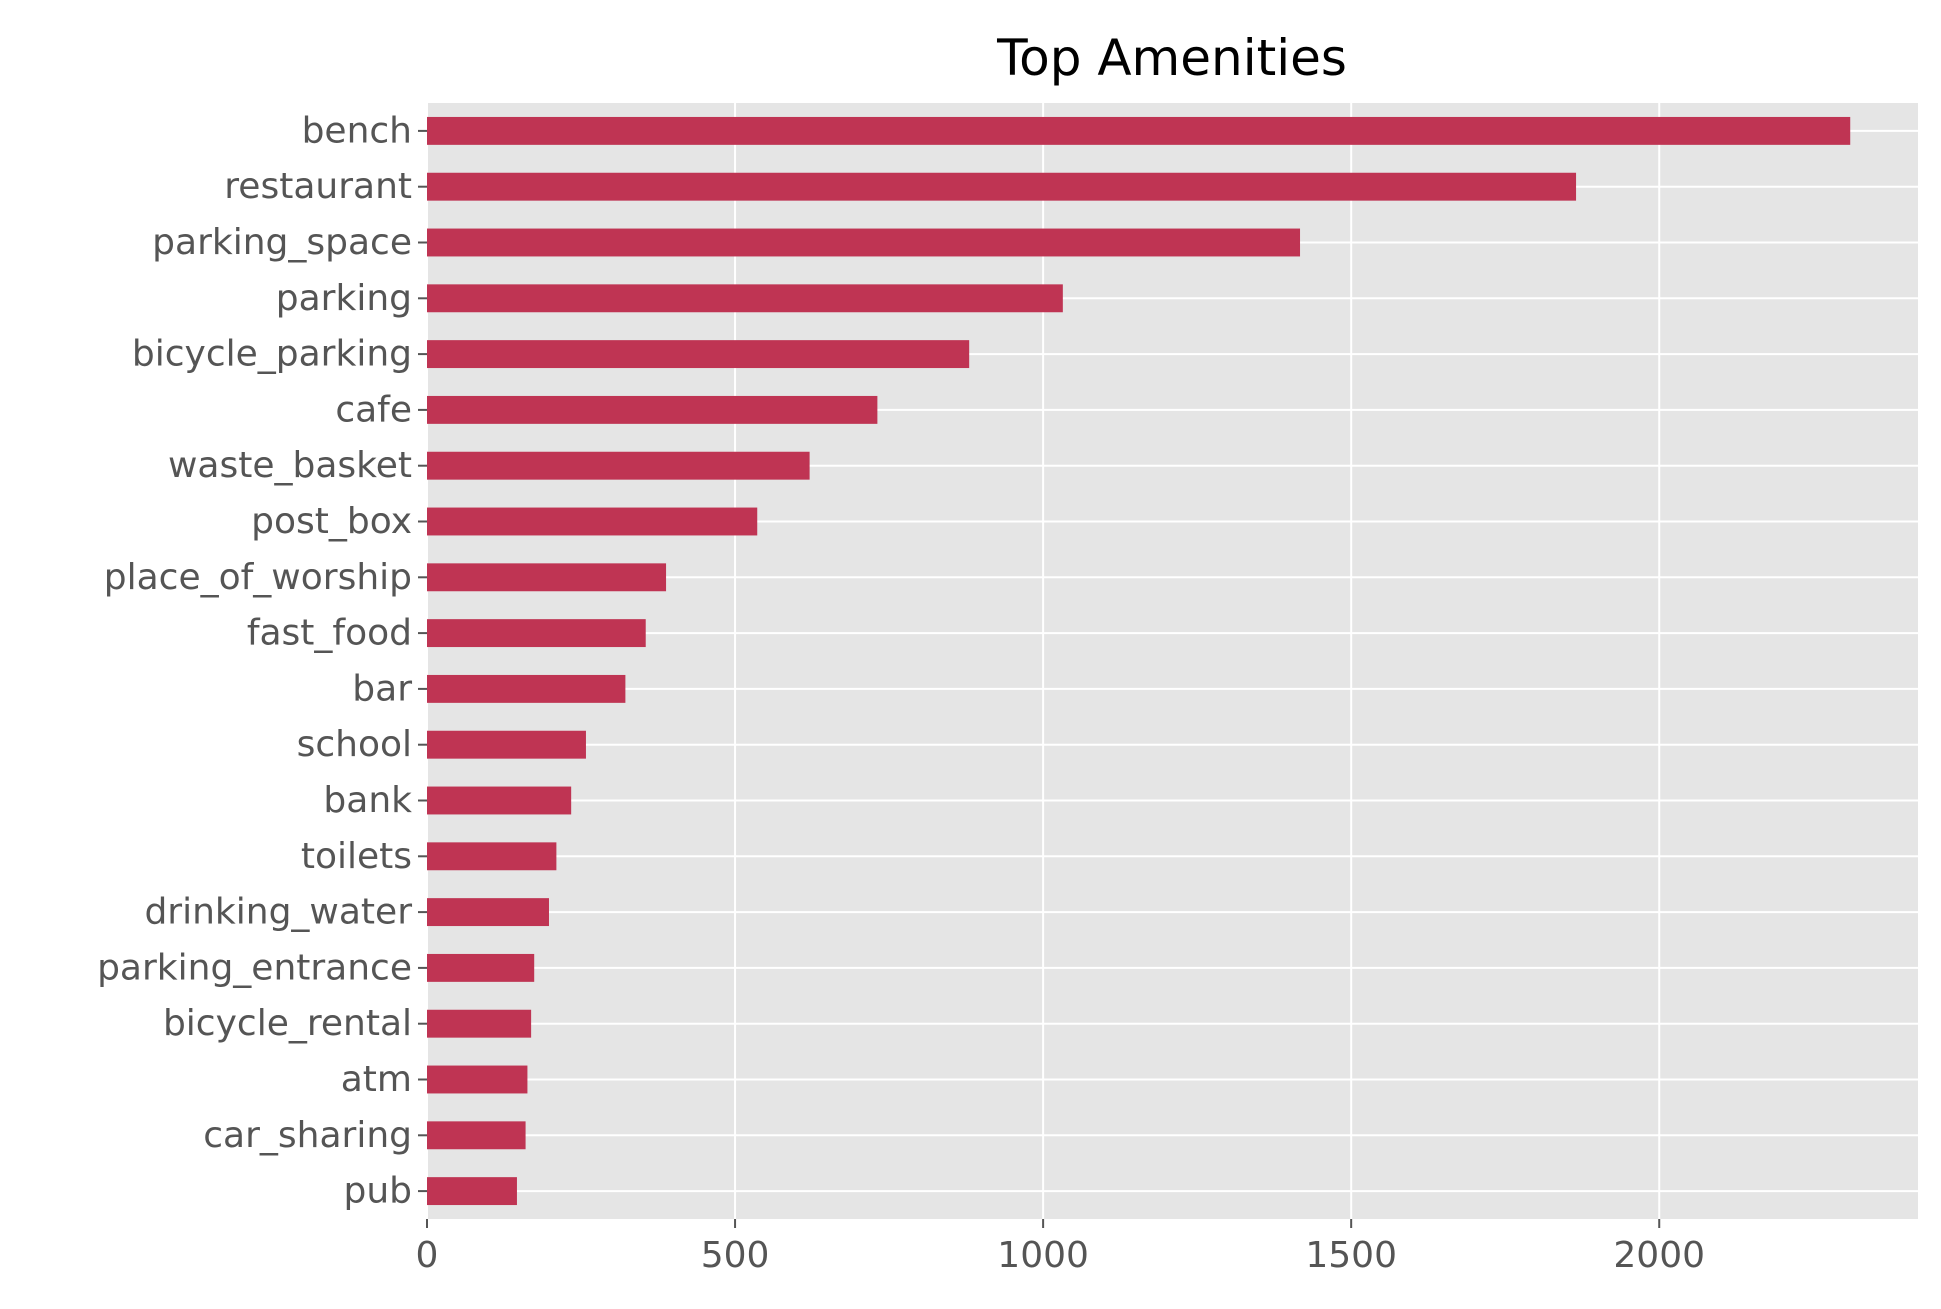 This screenshot has height=1309, width=1941. What do you see at coordinates (476, 1135) in the screenshot?
I see `bar-car_sharing` at bounding box center [476, 1135].